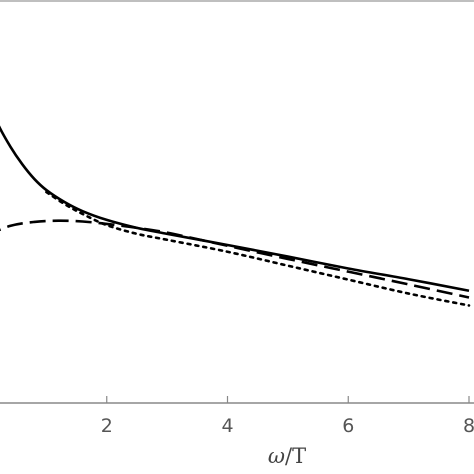  Describe the element at coordinates (287, 456) in the screenshot. I see `x-axis-label: ω/T` at that location.